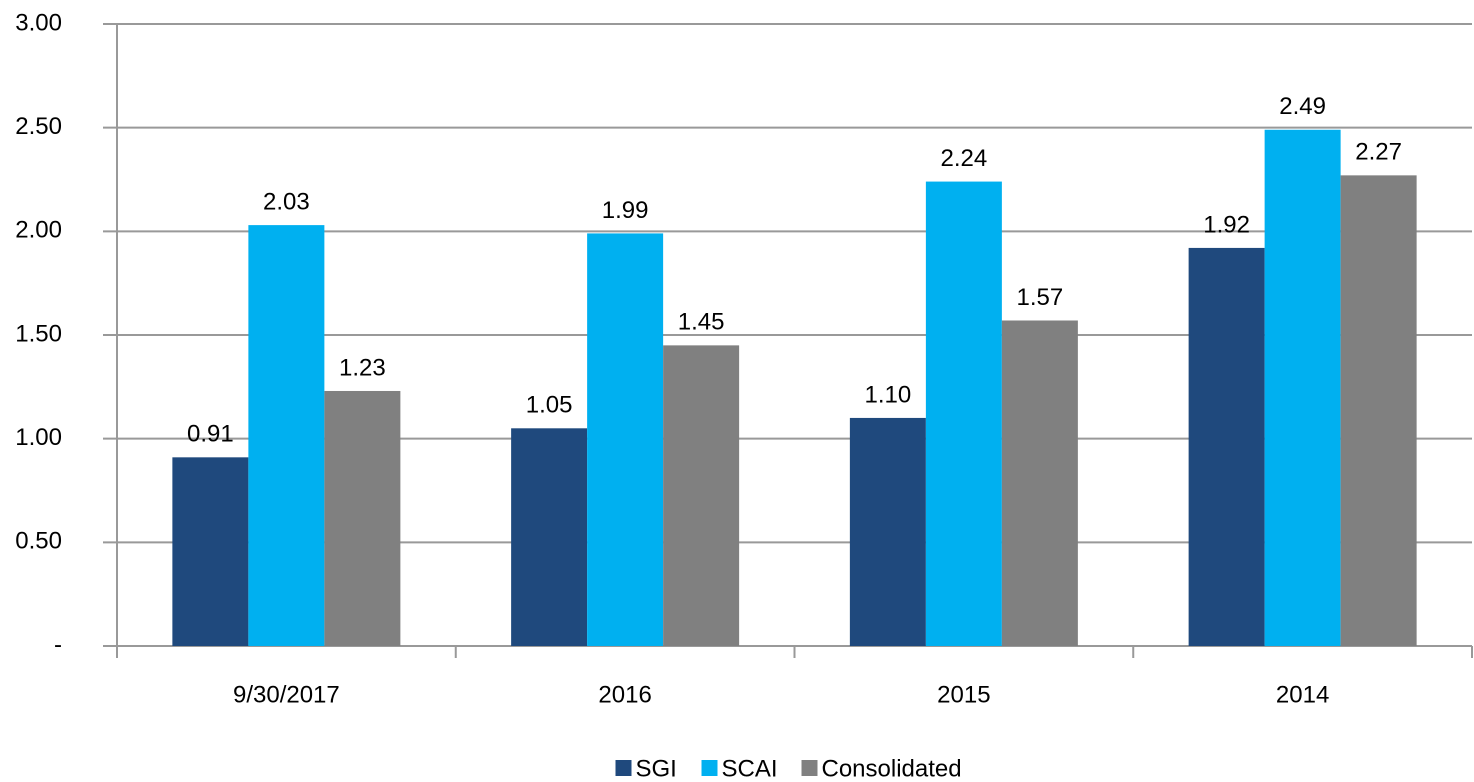  What do you see at coordinates (362, 367) in the screenshot?
I see `data-label: 1.23` at bounding box center [362, 367].